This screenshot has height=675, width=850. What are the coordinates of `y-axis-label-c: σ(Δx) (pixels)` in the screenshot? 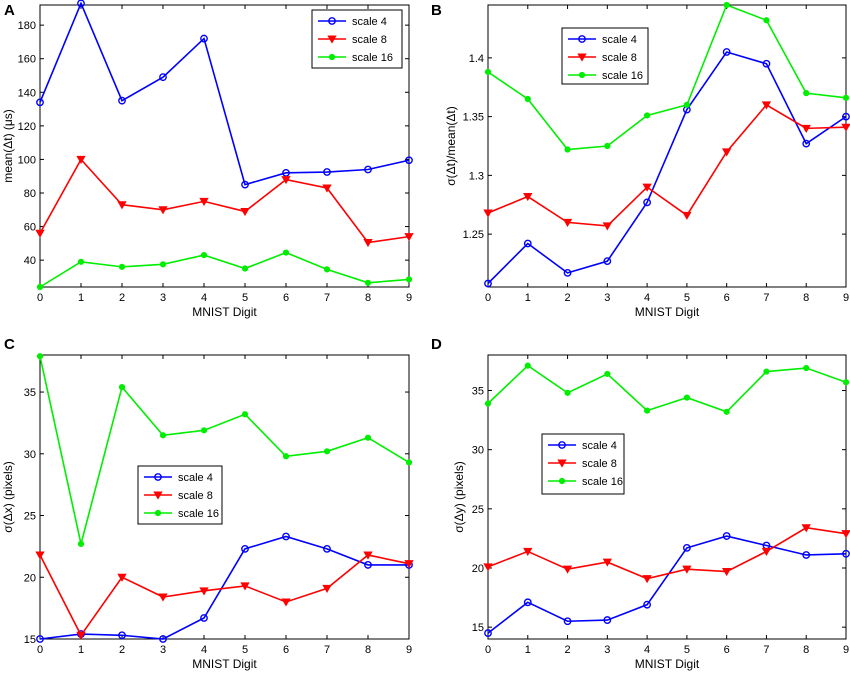 It's located at (8, 496).